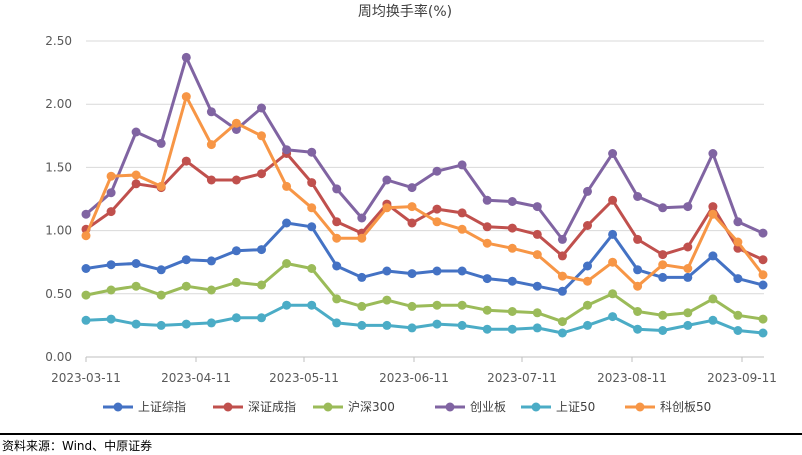 The image size is (802, 455). I want to click on y-tick-label: 0.50, so click(58, 294).